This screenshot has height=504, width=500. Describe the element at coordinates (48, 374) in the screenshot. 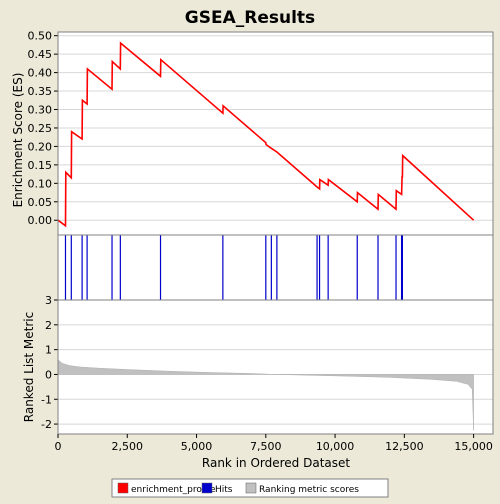

I see `ranked-y-tick-label: 0` at that location.